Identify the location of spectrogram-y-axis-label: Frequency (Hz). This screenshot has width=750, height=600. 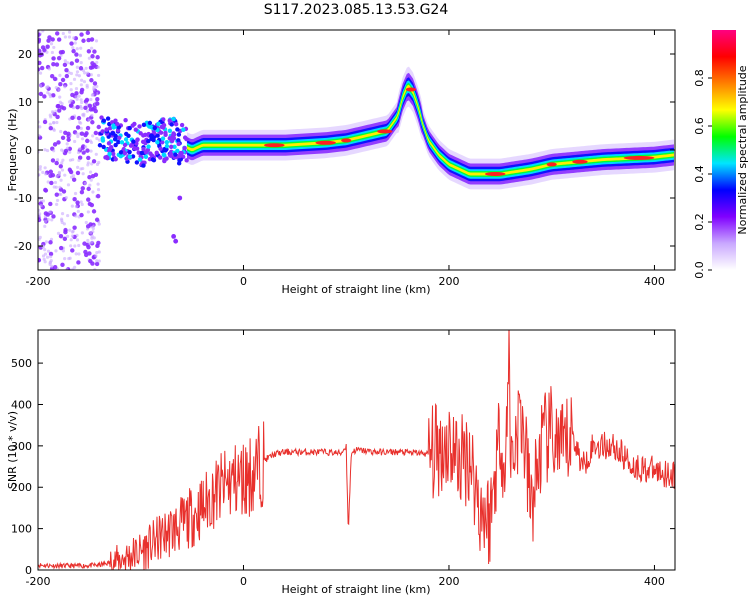
(12, 150).